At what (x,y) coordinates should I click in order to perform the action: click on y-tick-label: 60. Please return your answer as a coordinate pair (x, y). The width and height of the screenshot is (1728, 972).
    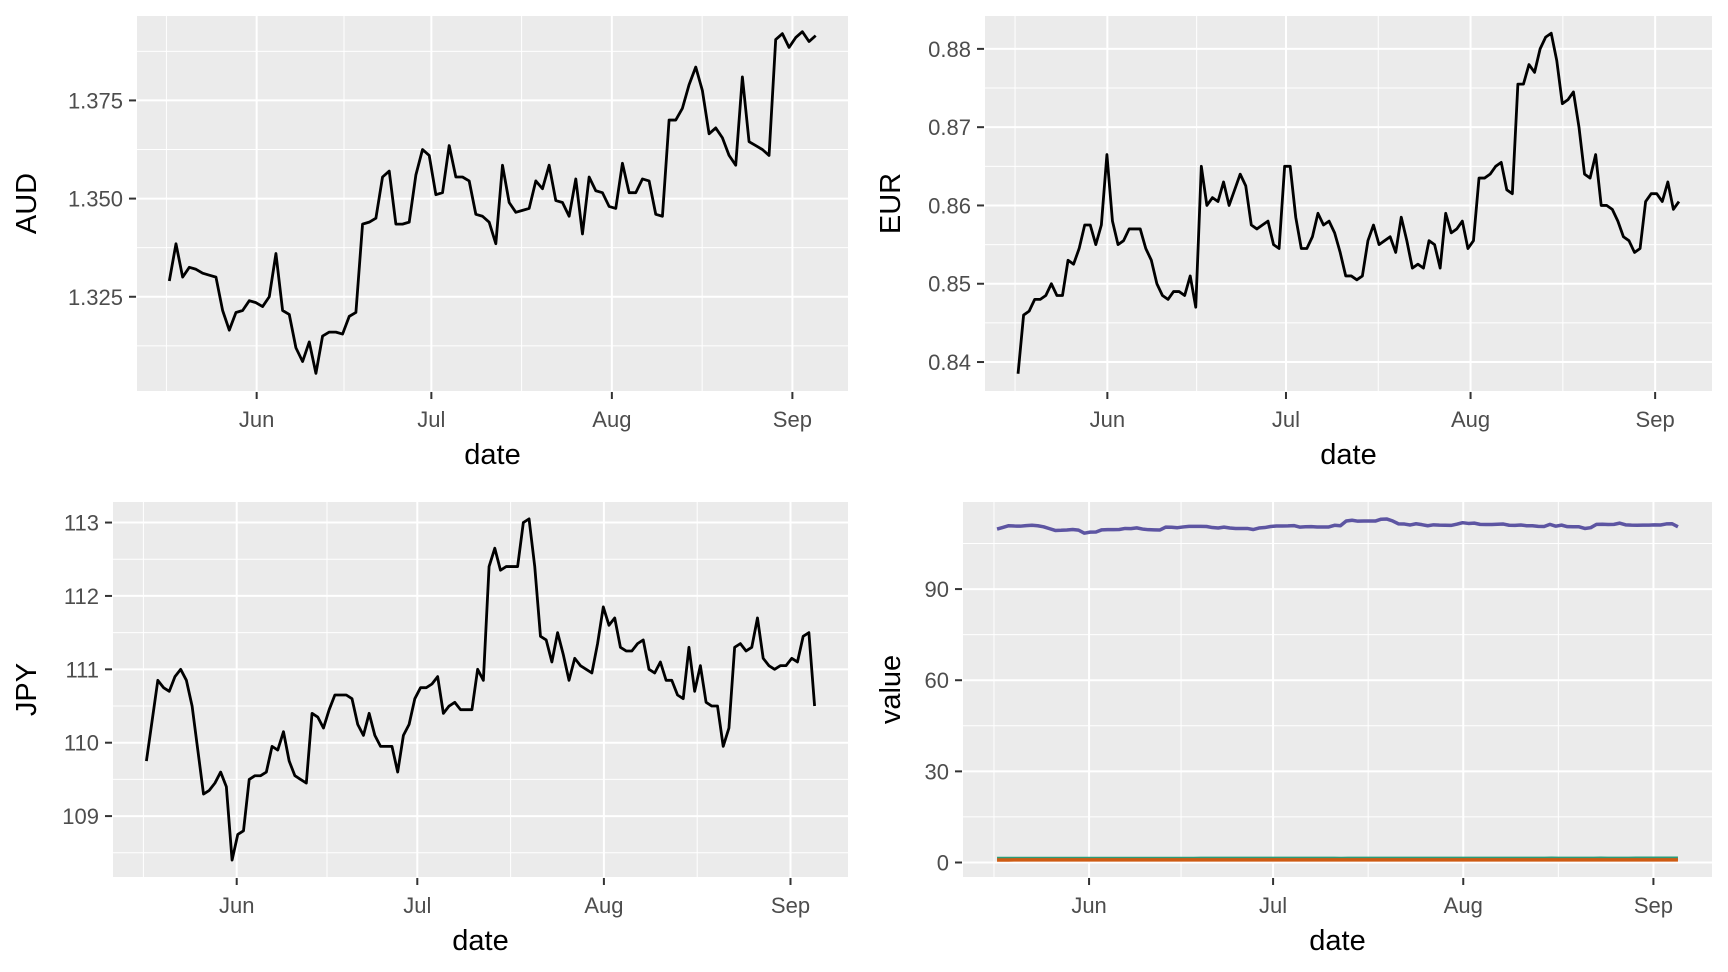
    Looking at the image, I should click on (937, 680).